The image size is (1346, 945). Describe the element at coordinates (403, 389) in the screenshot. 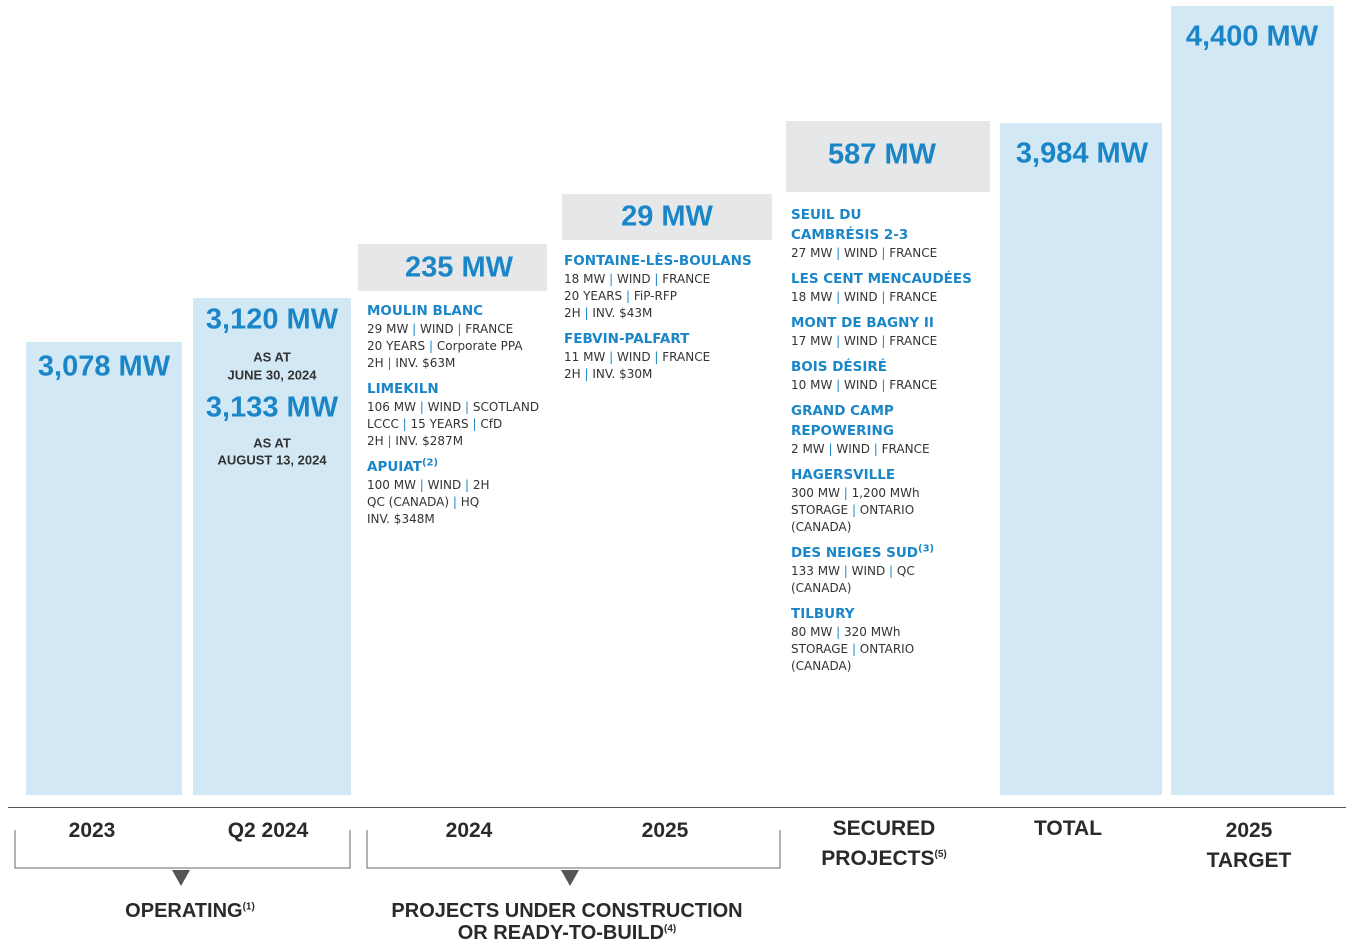

I see `project-name-text: LIMEKILN` at that location.